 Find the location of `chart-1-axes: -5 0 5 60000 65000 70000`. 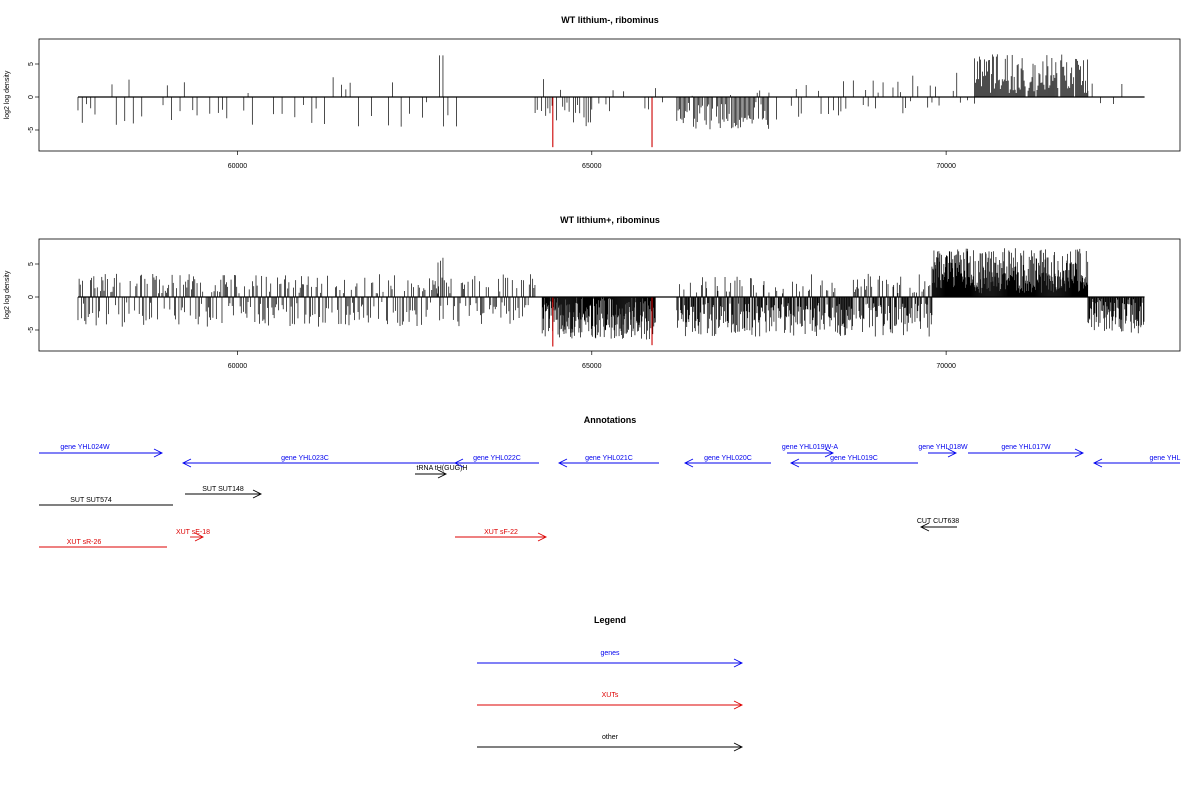

chart-1-axes: -5 0 5 60000 65000 70000 is located at coordinates (492, 116).